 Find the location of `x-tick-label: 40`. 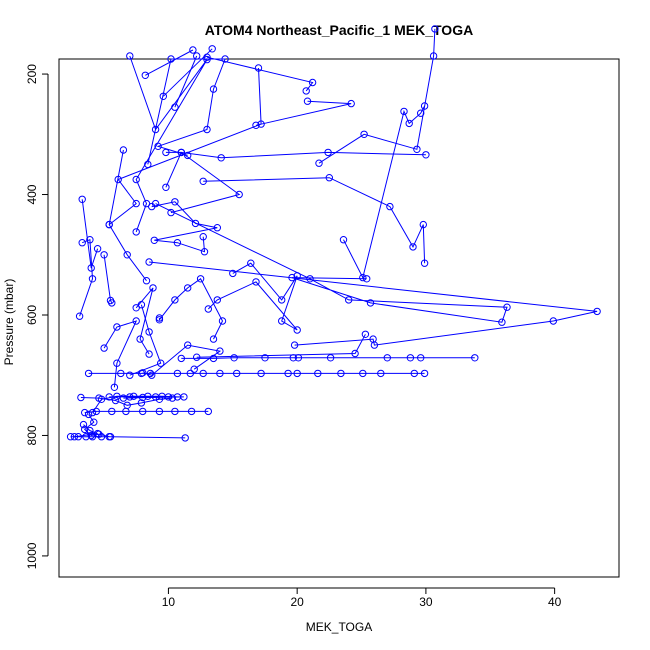

x-tick-label: 40 is located at coordinates (555, 602).